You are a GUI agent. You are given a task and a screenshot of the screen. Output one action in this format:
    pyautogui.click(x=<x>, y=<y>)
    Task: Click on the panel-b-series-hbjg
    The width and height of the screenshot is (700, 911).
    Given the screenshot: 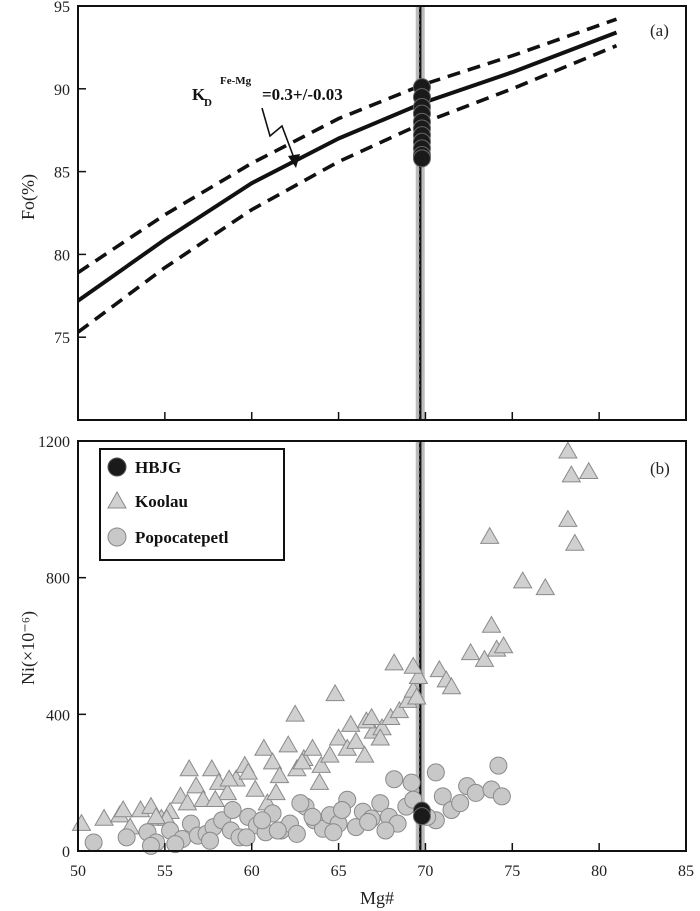 What is the action you would take?
    pyautogui.click(x=421, y=813)
    